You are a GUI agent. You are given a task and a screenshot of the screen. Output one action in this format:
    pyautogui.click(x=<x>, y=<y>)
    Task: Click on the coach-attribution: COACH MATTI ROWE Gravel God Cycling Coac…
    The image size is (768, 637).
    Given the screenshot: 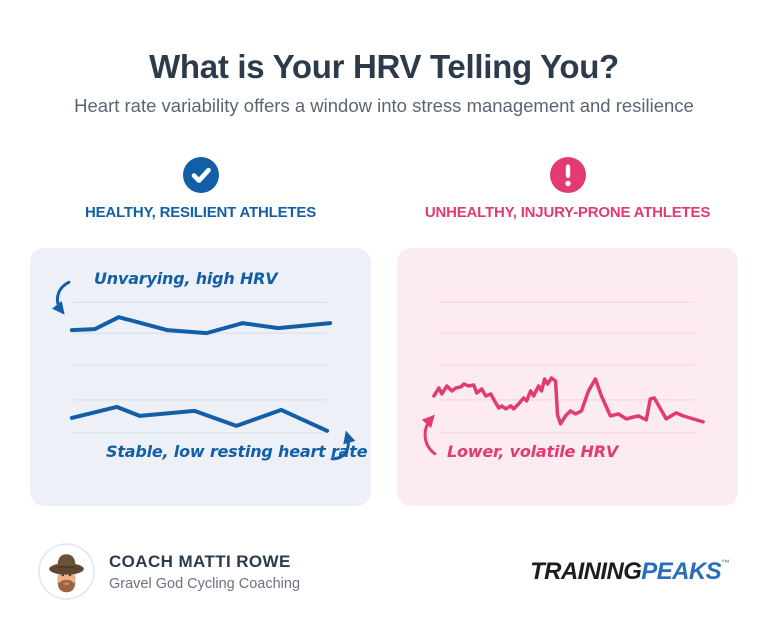 What is the action you would take?
    pyautogui.click(x=169, y=571)
    